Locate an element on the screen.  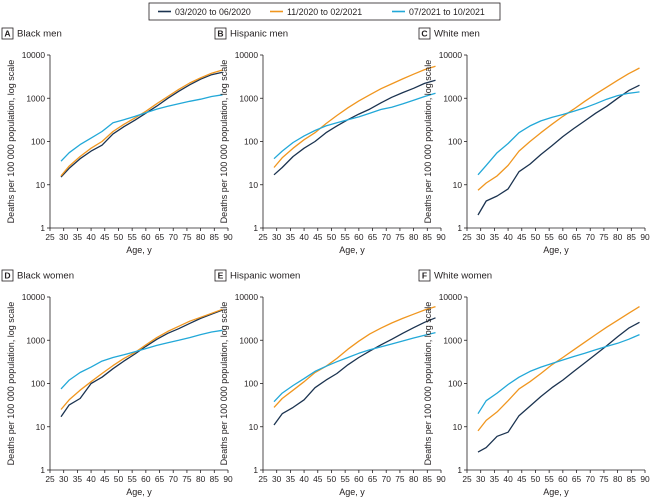
y-tick-label: 100 is located at coordinates (455, 384).